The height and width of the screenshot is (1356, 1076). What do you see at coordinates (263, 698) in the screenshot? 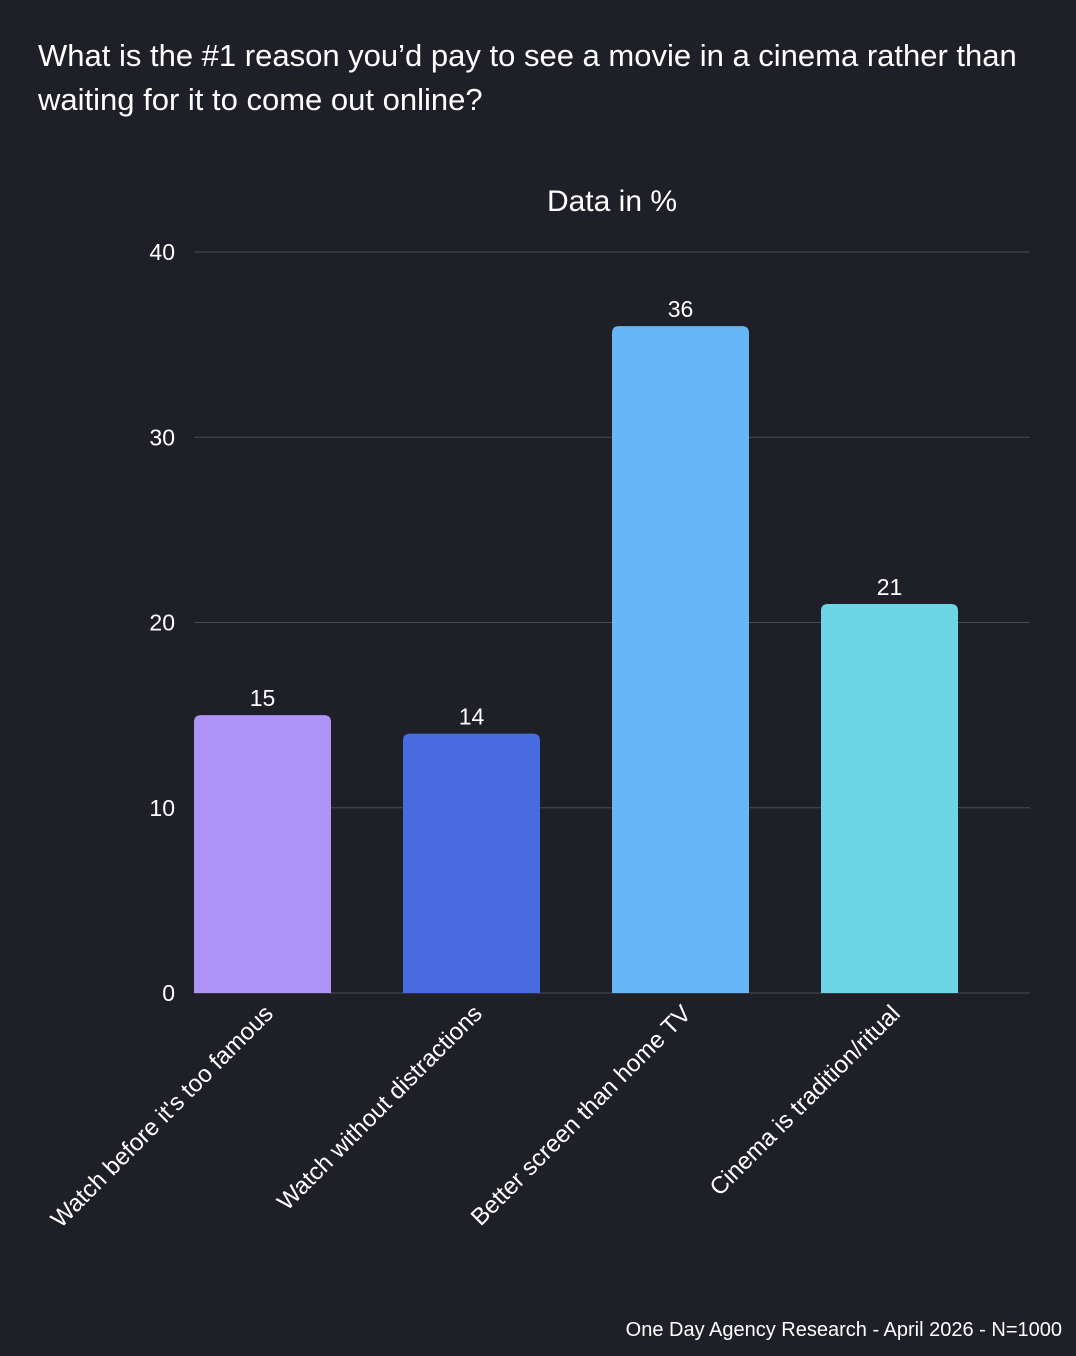
I see `data-label-1: 15` at bounding box center [263, 698].